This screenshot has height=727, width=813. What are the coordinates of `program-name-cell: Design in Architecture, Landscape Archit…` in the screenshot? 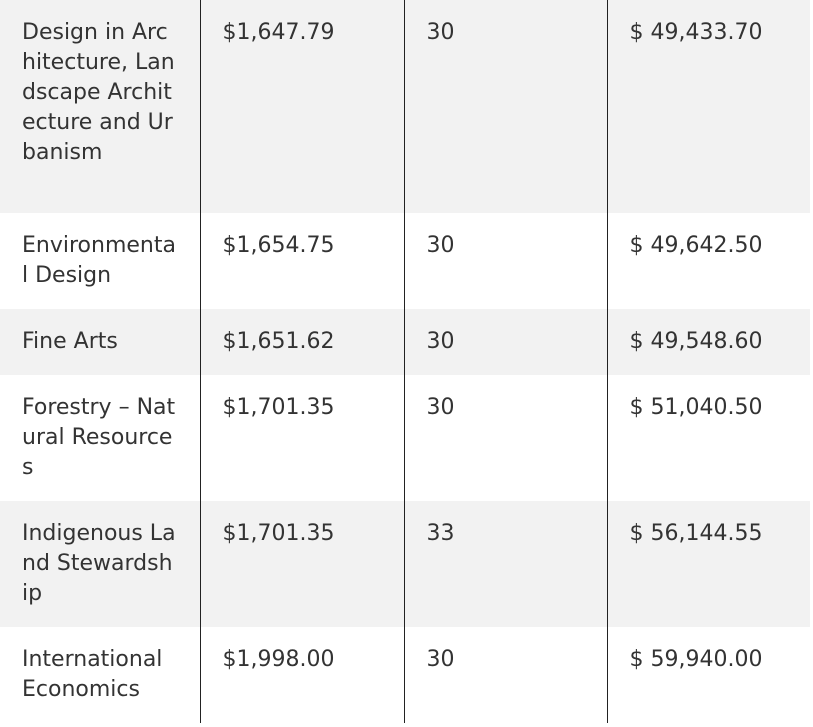 It's located at (100, 106).